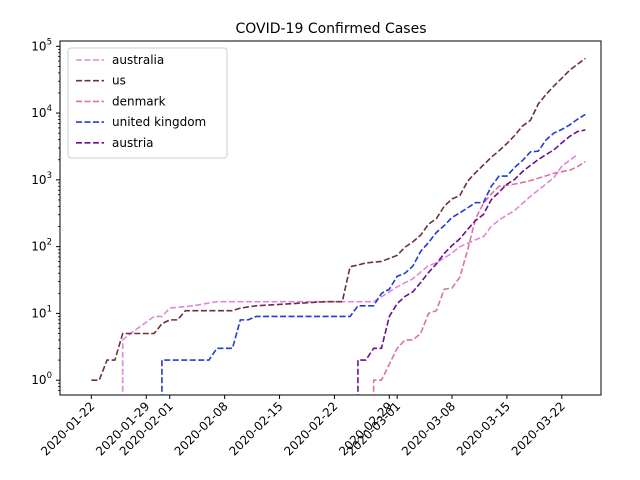 The height and width of the screenshot is (480, 640). I want to click on y-tick-label: 10³, so click(41, 179).